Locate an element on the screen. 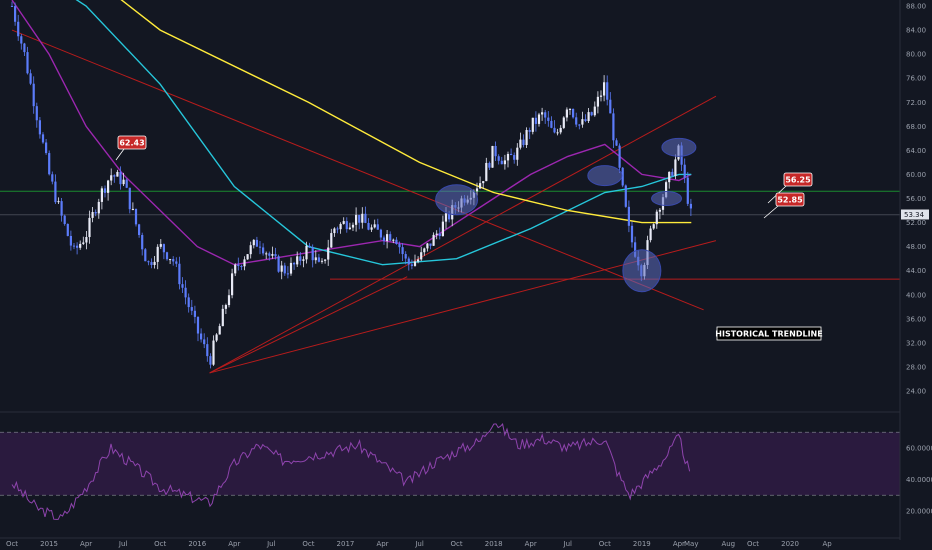 This screenshot has width=932, height=550. price-tick-label: 24.00 is located at coordinates (916, 392).